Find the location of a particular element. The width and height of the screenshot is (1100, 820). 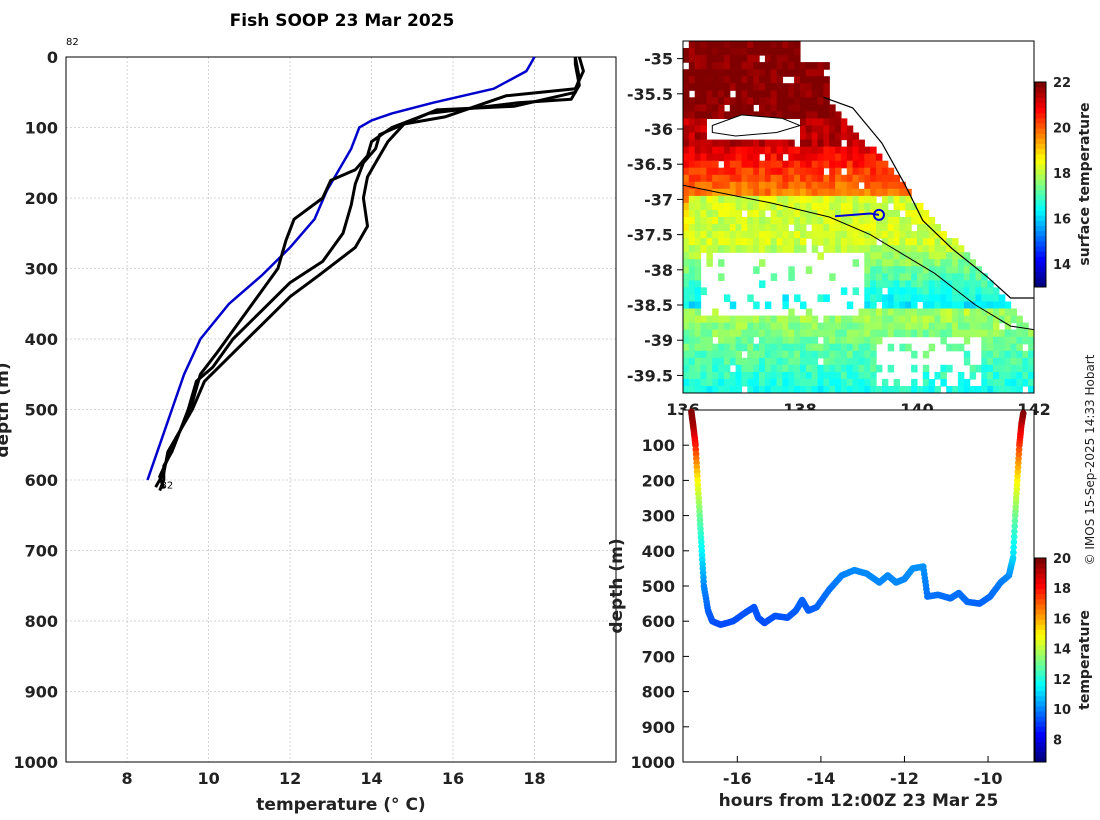

track-point is located at coordinates (1014, 526).